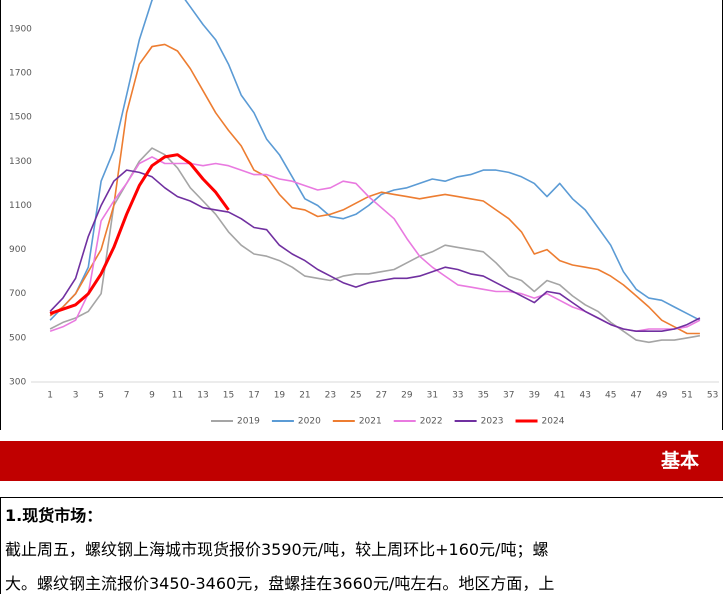  What do you see at coordinates (280, 583) in the screenshot?
I see `paragraph-line: 大。螺纹钢主流报价3450-3460元，盘螺挂在3660元/吨左右。地区方面，上` at bounding box center [280, 583].